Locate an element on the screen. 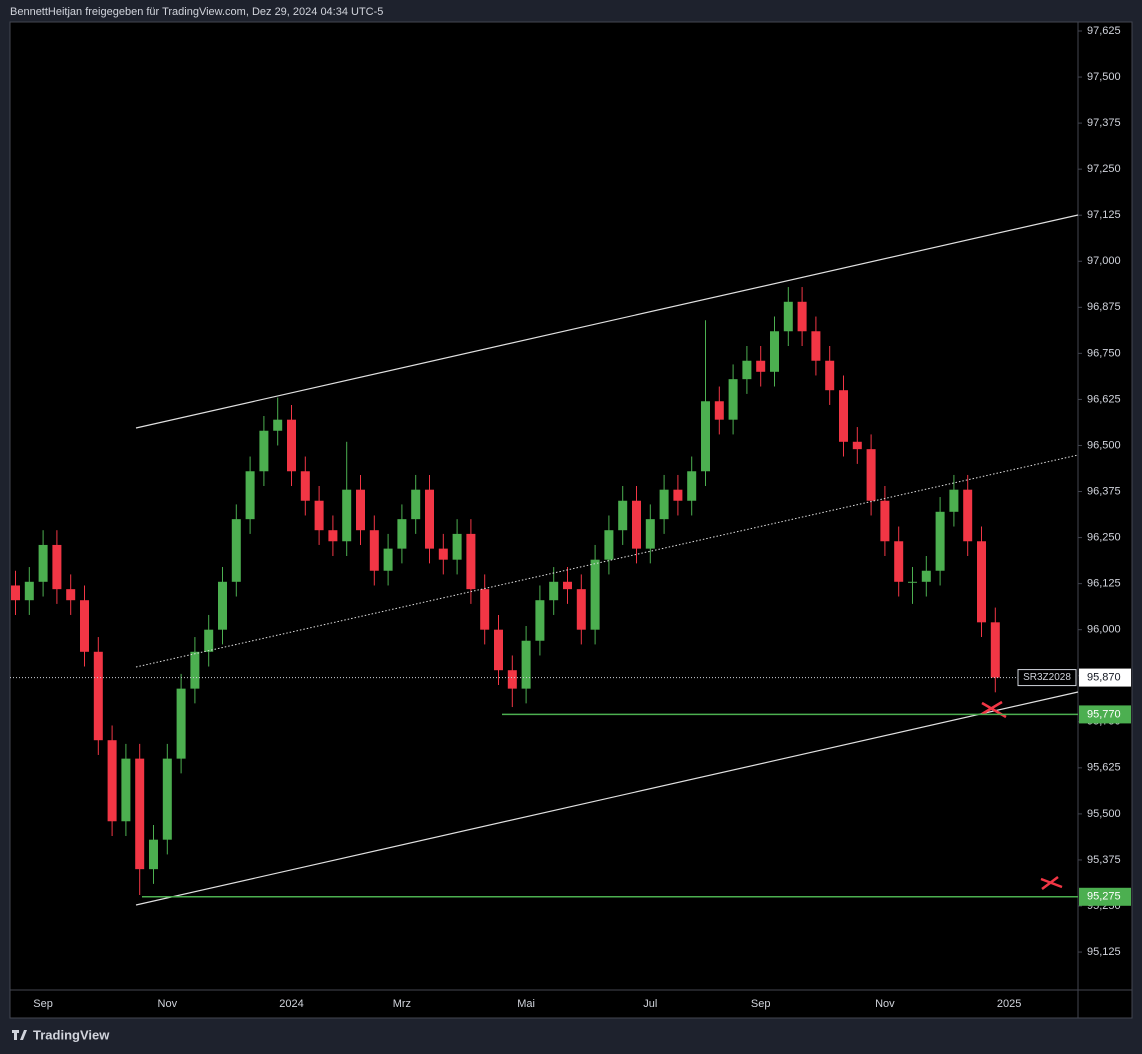 The width and height of the screenshot is (1142, 1054). y-tick-label: 96,750 is located at coordinates (1104, 353).